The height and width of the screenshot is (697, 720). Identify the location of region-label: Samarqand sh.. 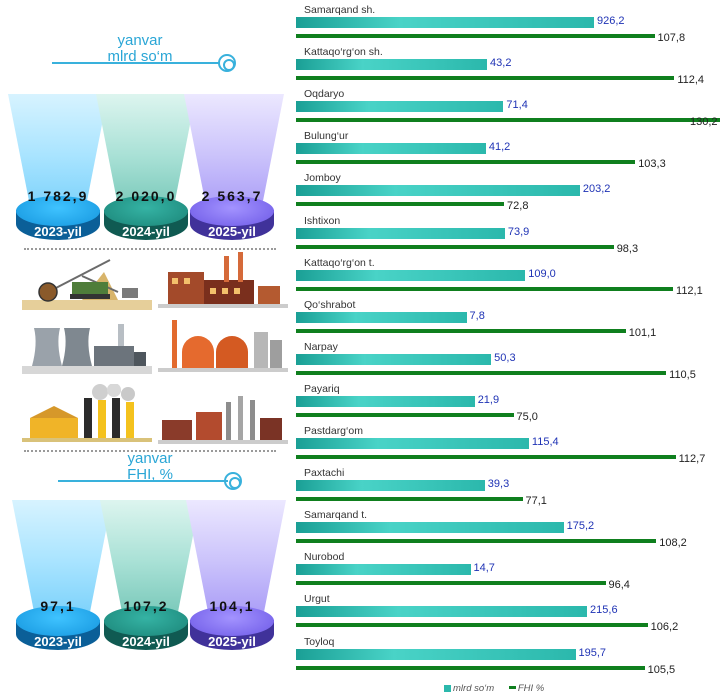
(340, 10).